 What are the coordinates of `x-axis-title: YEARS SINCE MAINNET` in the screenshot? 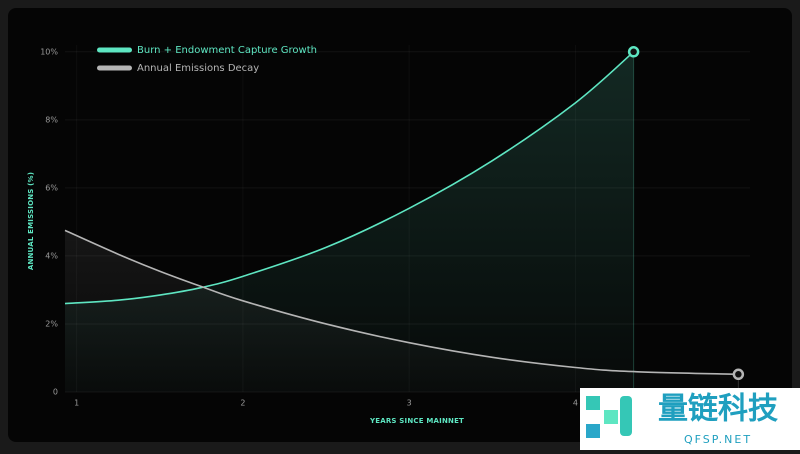 It's located at (416, 421).